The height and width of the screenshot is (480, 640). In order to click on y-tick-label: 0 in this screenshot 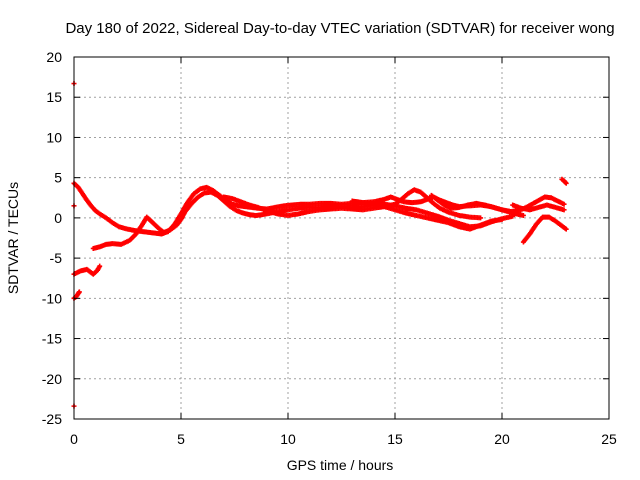, I will do `click(58, 218)`.